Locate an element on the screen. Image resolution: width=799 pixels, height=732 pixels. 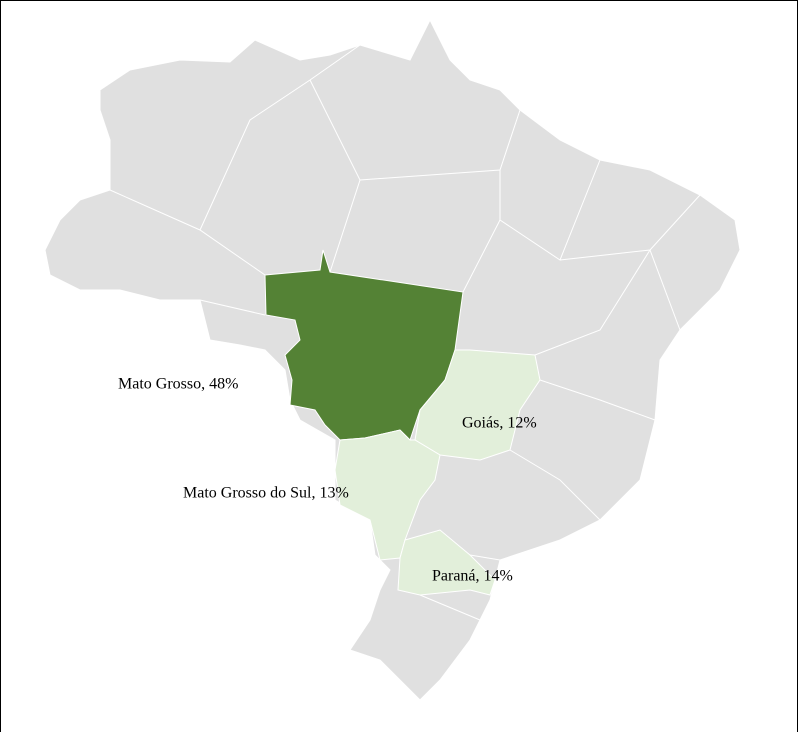
region-label: Mato Grosso do Sul, 13% is located at coordinates (266, 493).